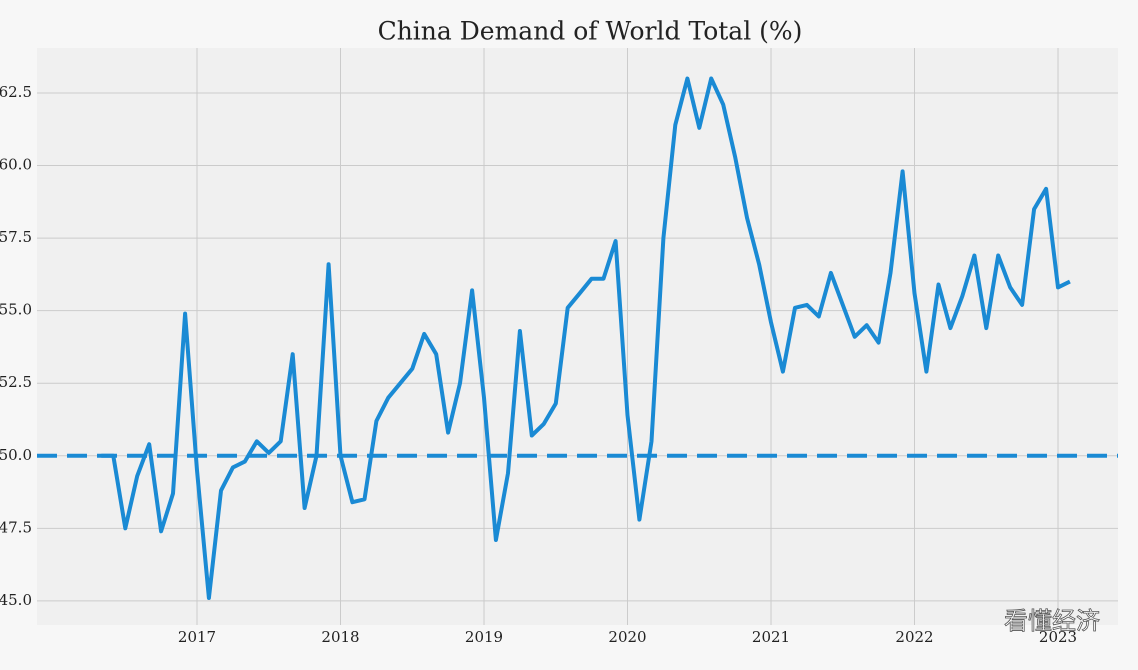 Image resolution: width=1138 pixels, height=670 pixels. I want to click on x-tick-label: 2019, so click(484, 637).